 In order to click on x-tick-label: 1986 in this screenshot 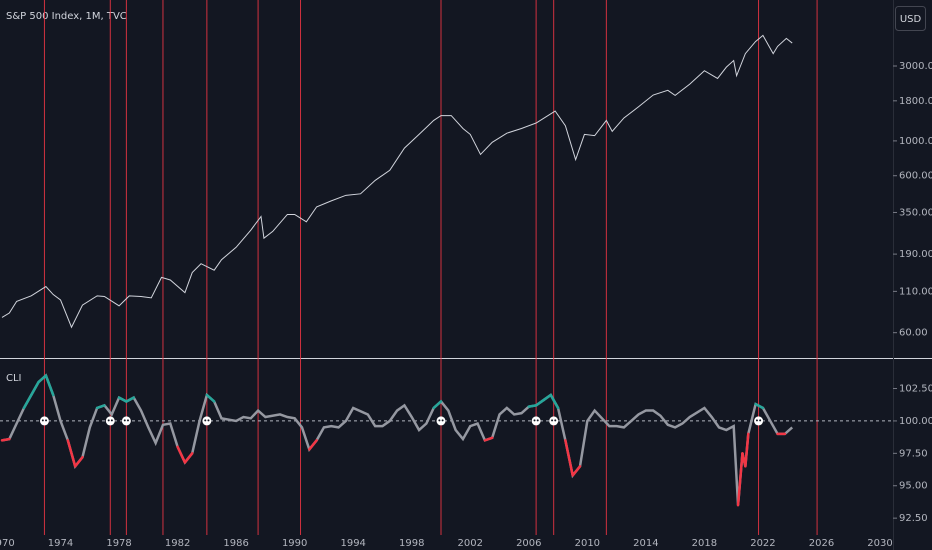, I will do `click(235, 543)`.